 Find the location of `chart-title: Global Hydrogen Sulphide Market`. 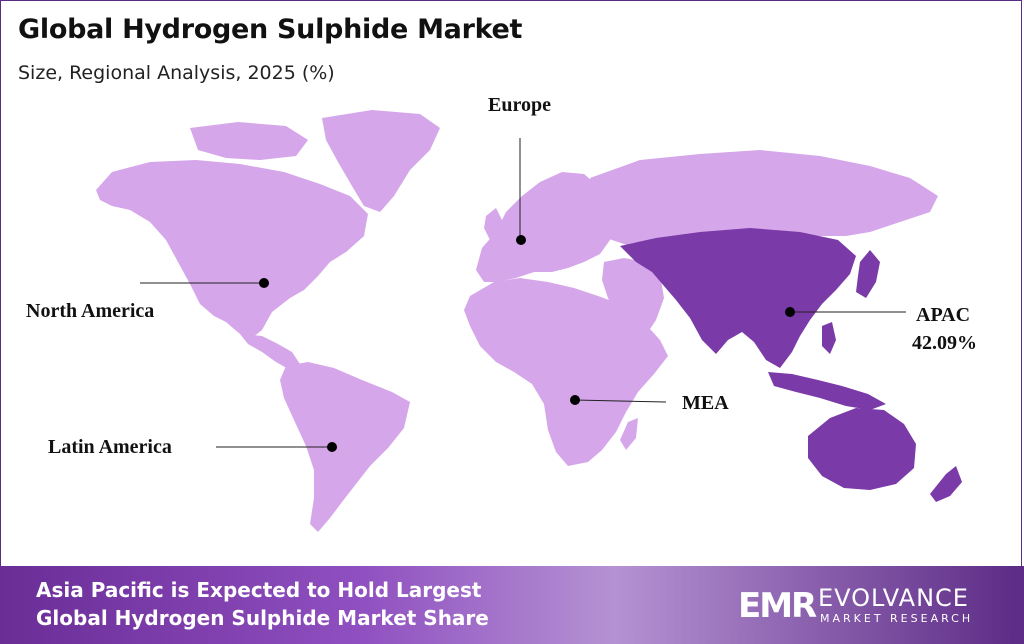

chart-title: Global Hydrogen Sulphide Market is located at coordinates (270, 29).